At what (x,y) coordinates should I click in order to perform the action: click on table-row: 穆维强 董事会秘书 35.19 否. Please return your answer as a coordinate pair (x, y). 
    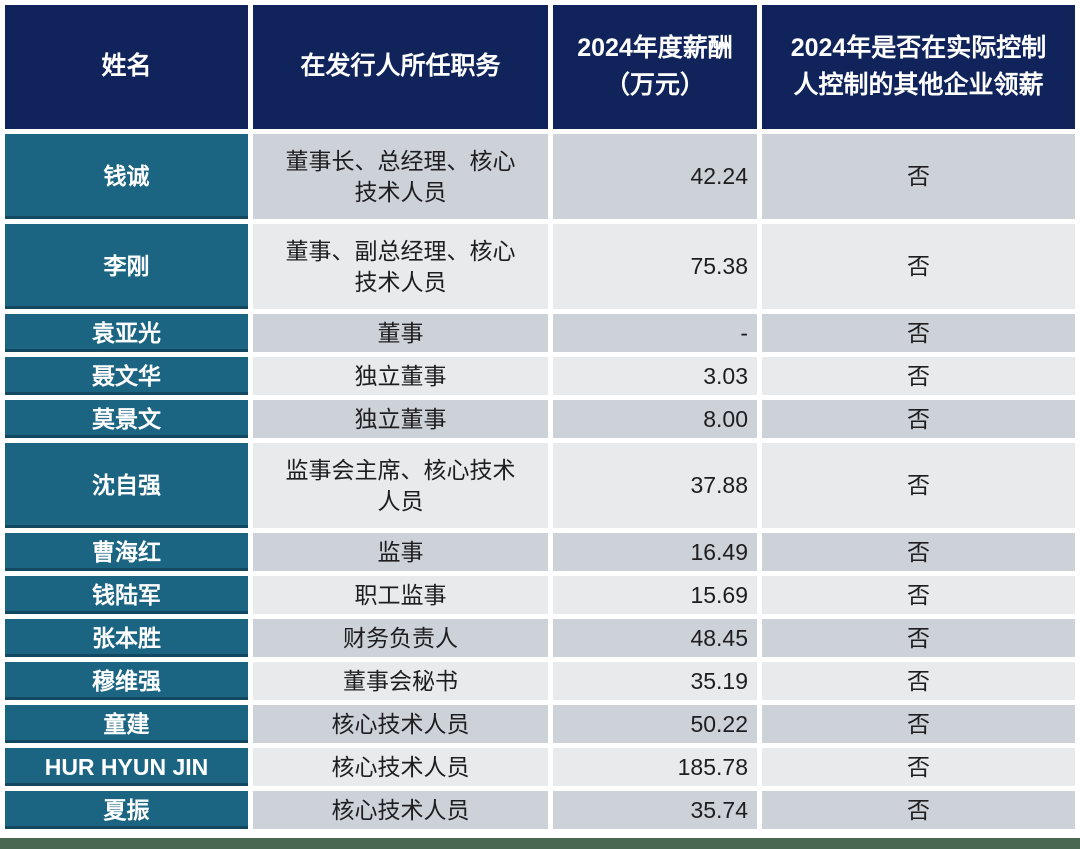
    Looking at the image, I should click on (540, 681).